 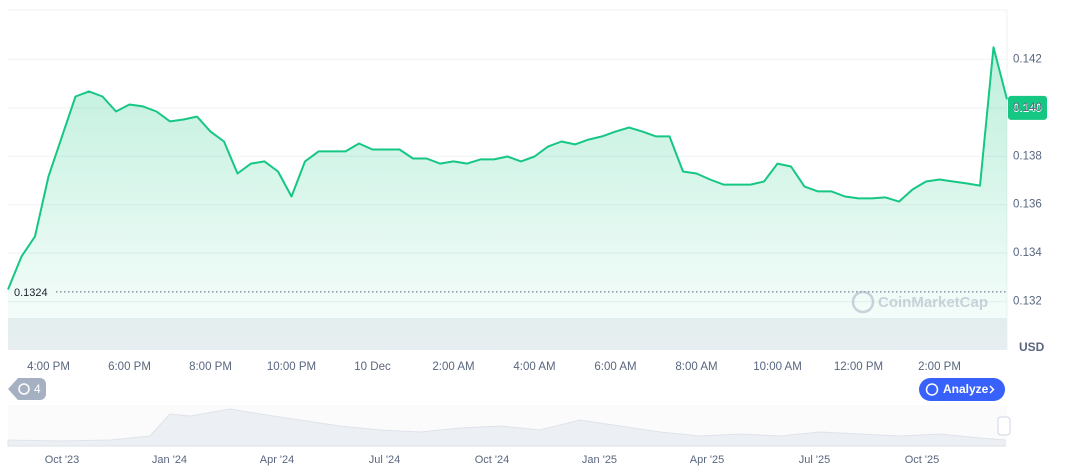 I want to click on navigator-label: Jan '24, so click(x=169, y=460).